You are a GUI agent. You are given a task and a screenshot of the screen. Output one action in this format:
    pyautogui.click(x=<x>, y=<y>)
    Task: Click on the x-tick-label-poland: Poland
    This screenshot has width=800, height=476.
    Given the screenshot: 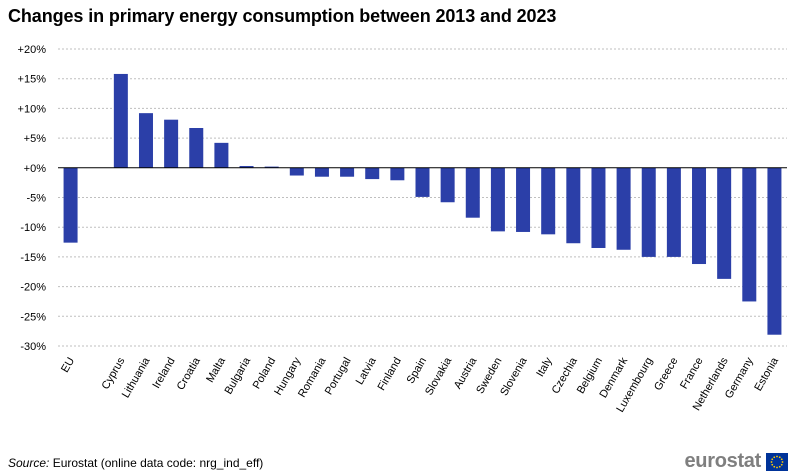 What is the action you would take?
    pyautogui.click(x=265, y=374)
    